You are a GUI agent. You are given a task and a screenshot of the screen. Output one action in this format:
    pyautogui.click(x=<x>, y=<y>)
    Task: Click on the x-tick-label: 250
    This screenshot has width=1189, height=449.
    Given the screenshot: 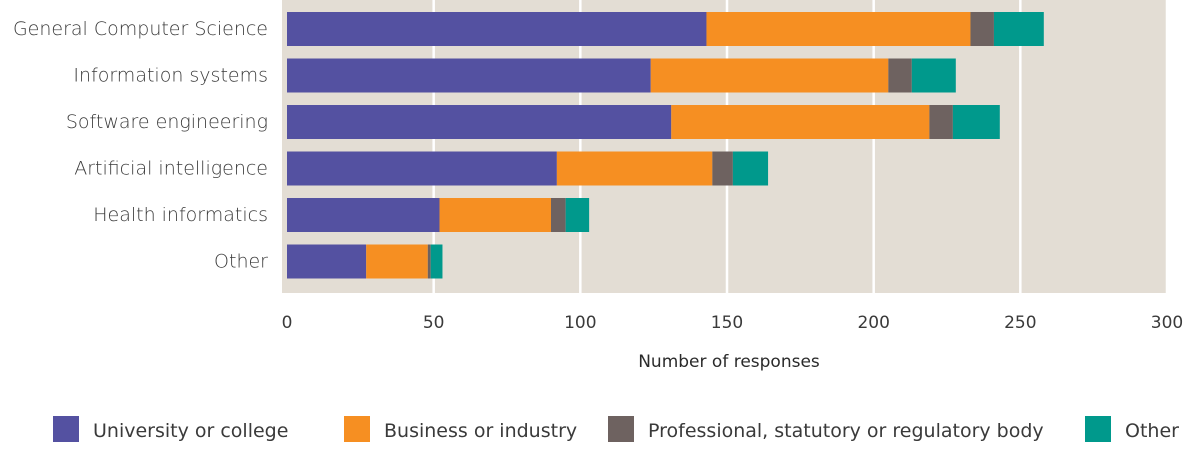 What is the action you would take?
    pyautogui.click(x=1020, y=323)
    